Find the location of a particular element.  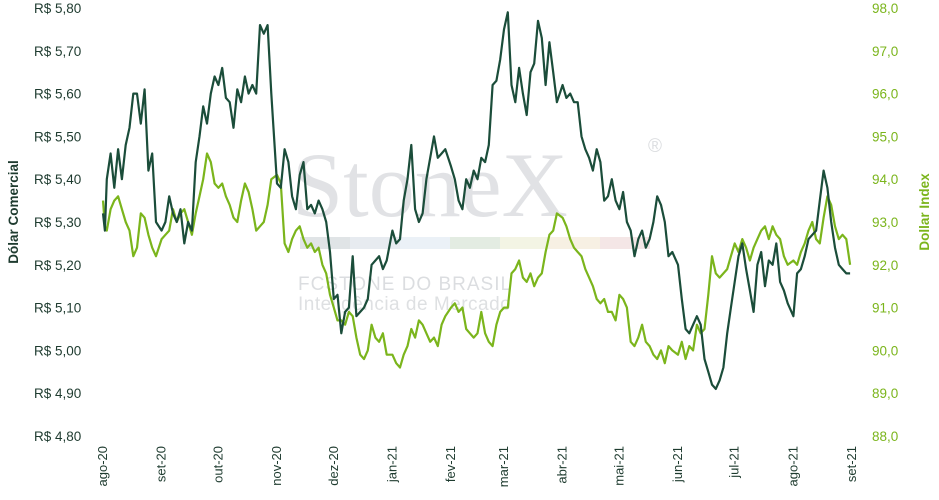

x-tick-label: set-20 is located at coordinates (161, 464).